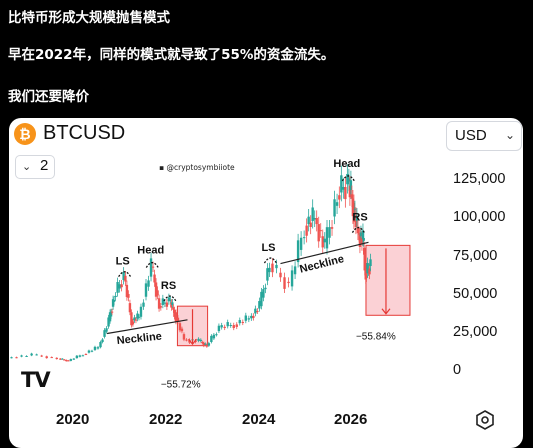  Describe the element at coordinates (266, 136) in the screenshot. I see `chart-header: ₿ BTCUSD USD ⌄` at that location.